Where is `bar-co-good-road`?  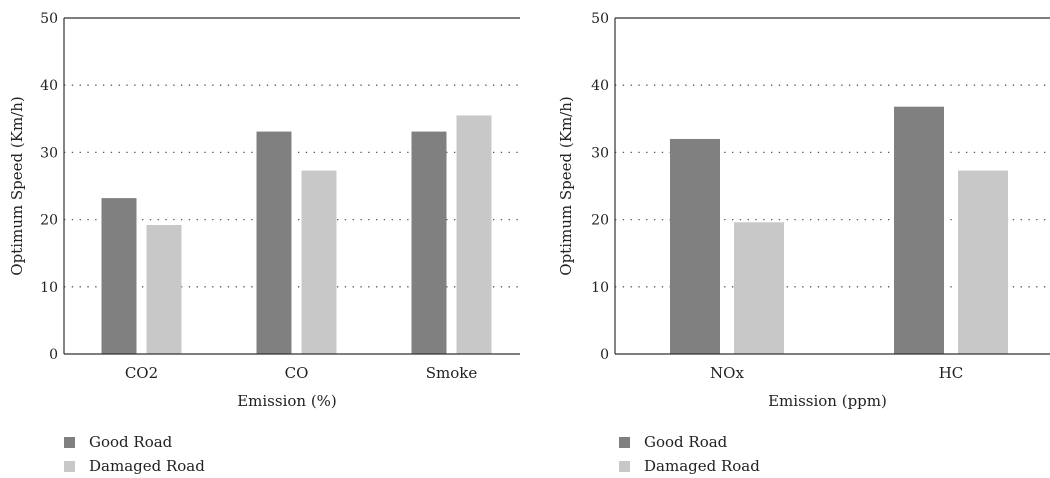
bar-co-good-road is located at coordinates (274, 242).